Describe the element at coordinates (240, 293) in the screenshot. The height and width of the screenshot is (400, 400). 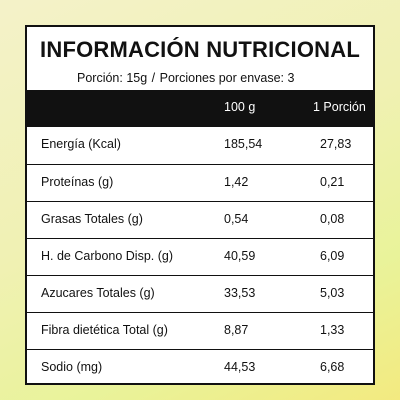
I see `row-value-100g: 33,53` at that location.